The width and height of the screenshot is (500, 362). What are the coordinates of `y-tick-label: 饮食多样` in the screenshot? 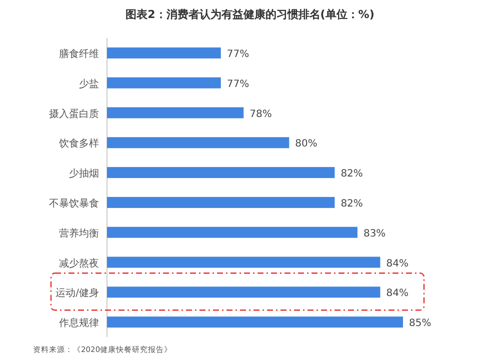 It's located at (78, 144).